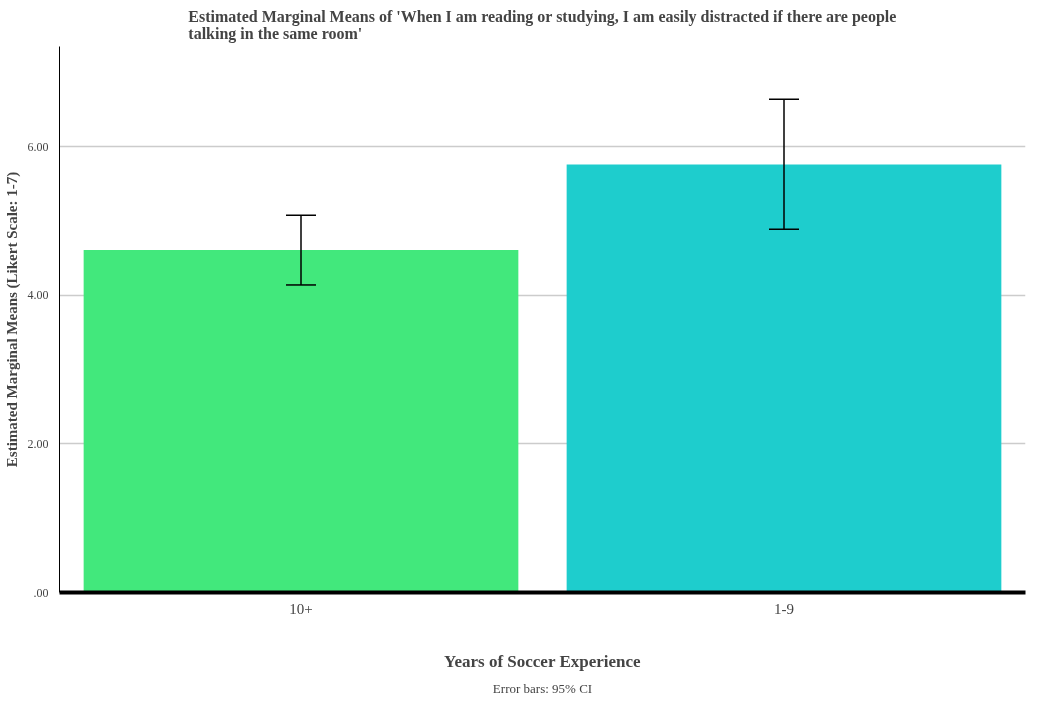  I want to click on text: Error bars: 95% CI, so click(542, 688).